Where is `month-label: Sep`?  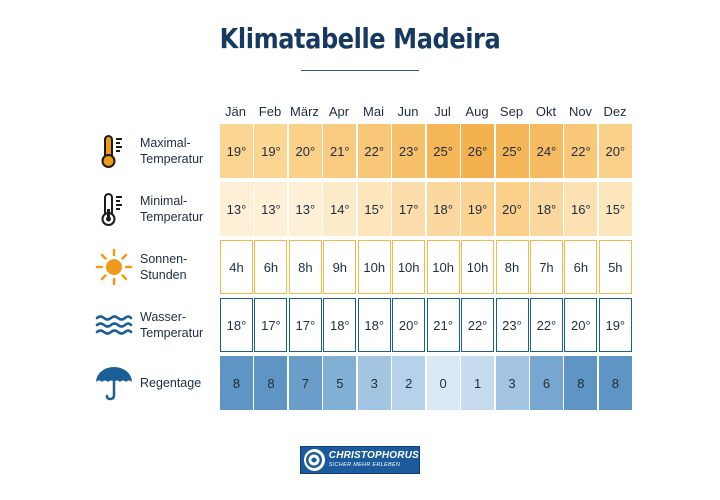 month-label: Sep is located at coordinates (511, 111).